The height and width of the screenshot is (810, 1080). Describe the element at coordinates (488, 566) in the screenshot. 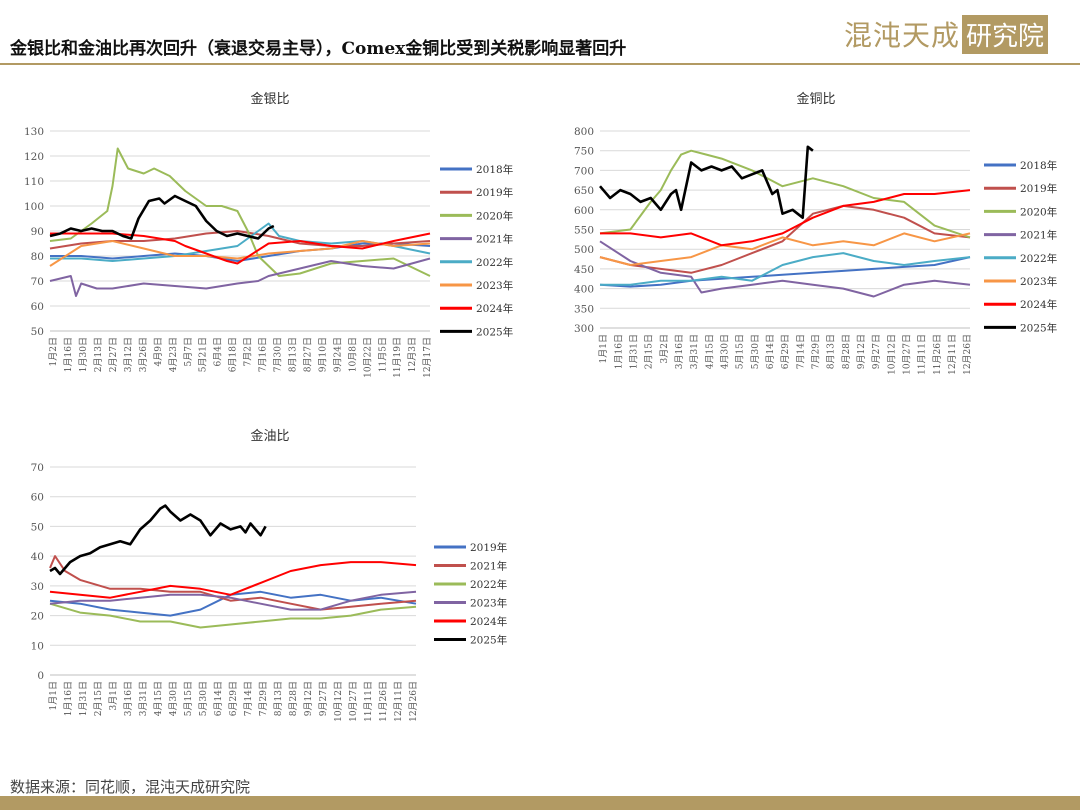

I see `legend-label: 2021年` at that location.